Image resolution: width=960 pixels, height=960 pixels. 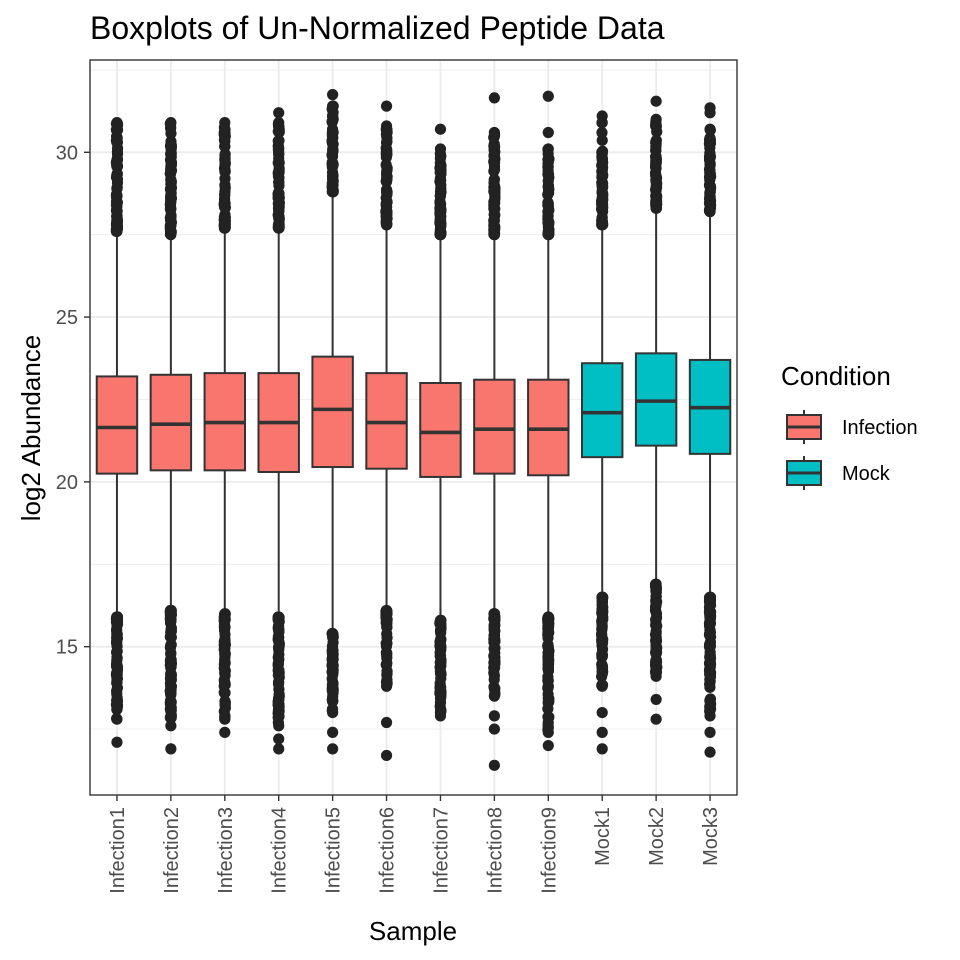 What do you see at coordinates (711, 836) in the screenshot?
I see `x-tick-label: Mock3` at bounding box center [711, 836].